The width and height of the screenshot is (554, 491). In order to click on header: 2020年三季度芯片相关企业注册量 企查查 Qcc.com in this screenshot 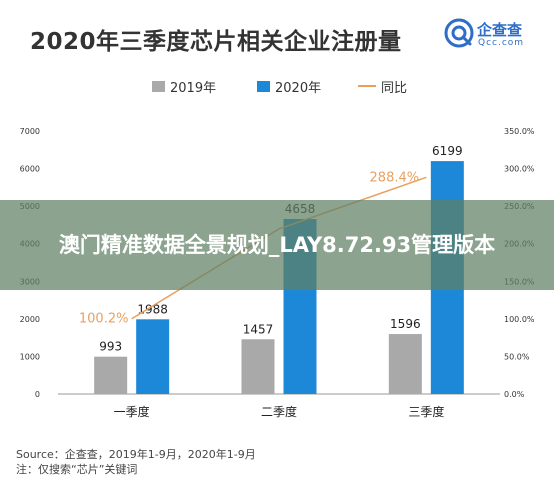, I will do `click(277, 35)`.